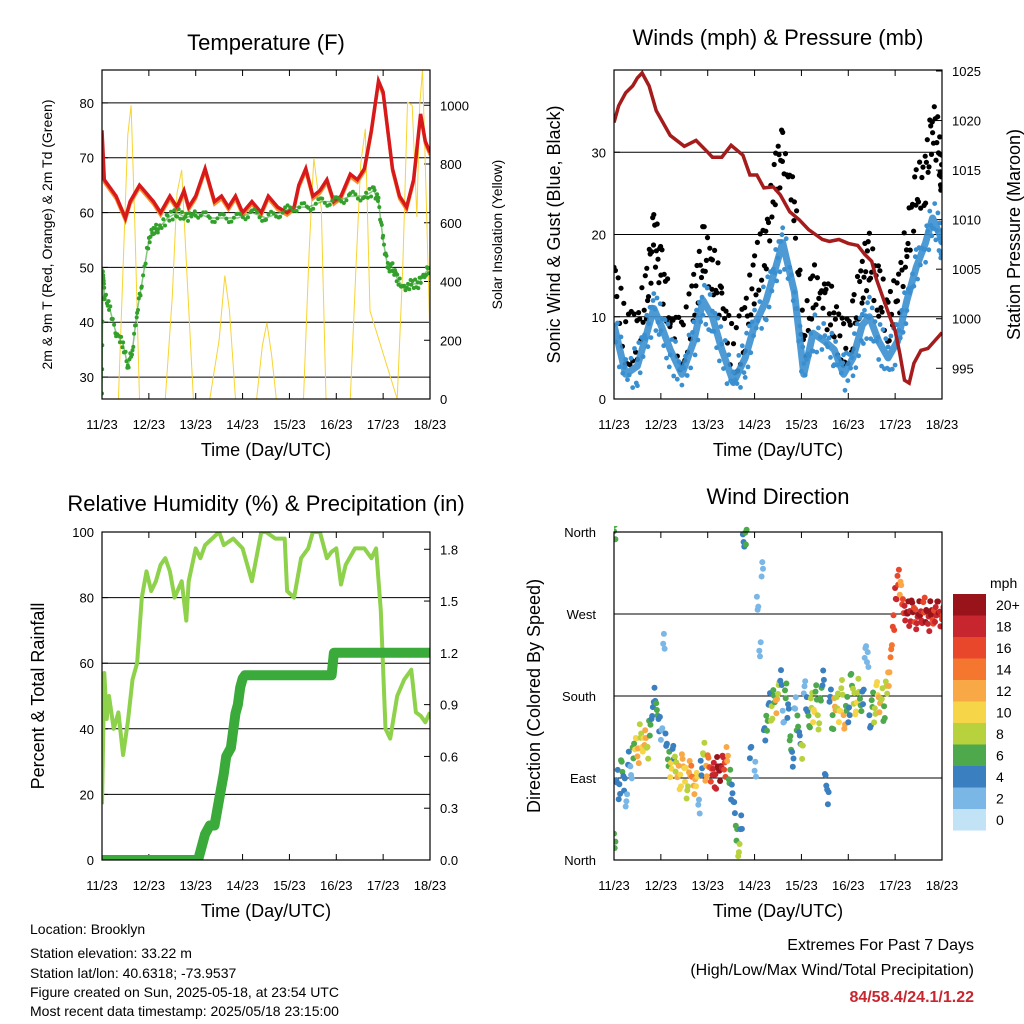 The width and height of the screenshot is (1024, 1024). I want to click on x-tick-label: 15/23, so click(289, 885).